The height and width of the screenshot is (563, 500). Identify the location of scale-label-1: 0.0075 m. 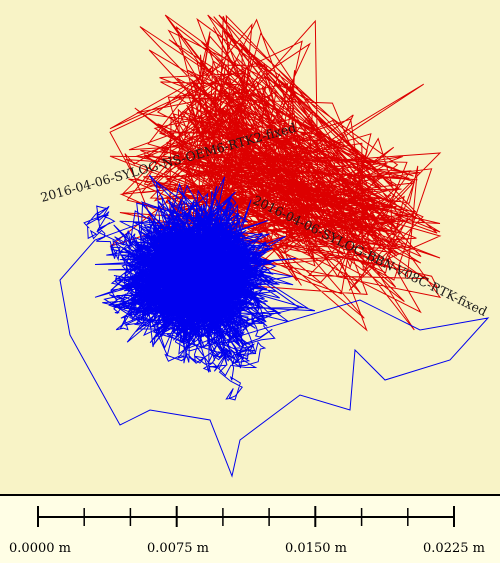
(178, 548).